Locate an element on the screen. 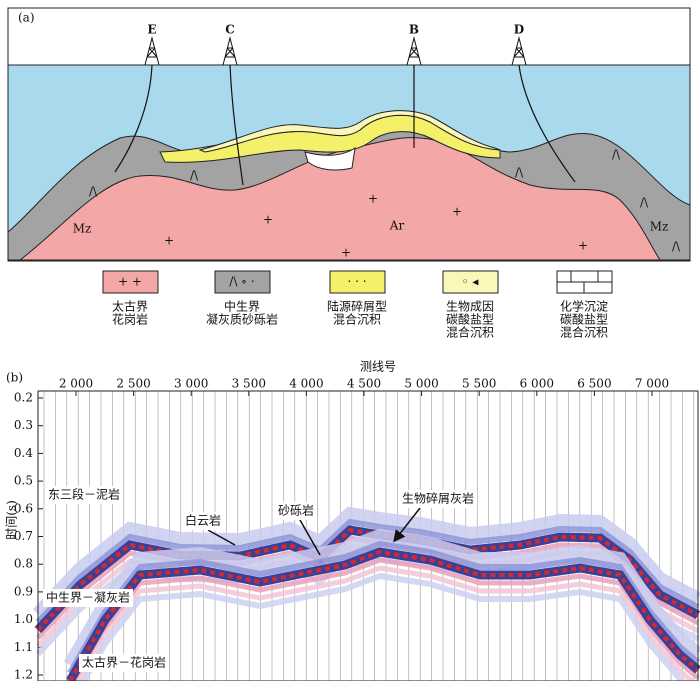  legend-label: 中生界 is located at coordinates (242, 306).